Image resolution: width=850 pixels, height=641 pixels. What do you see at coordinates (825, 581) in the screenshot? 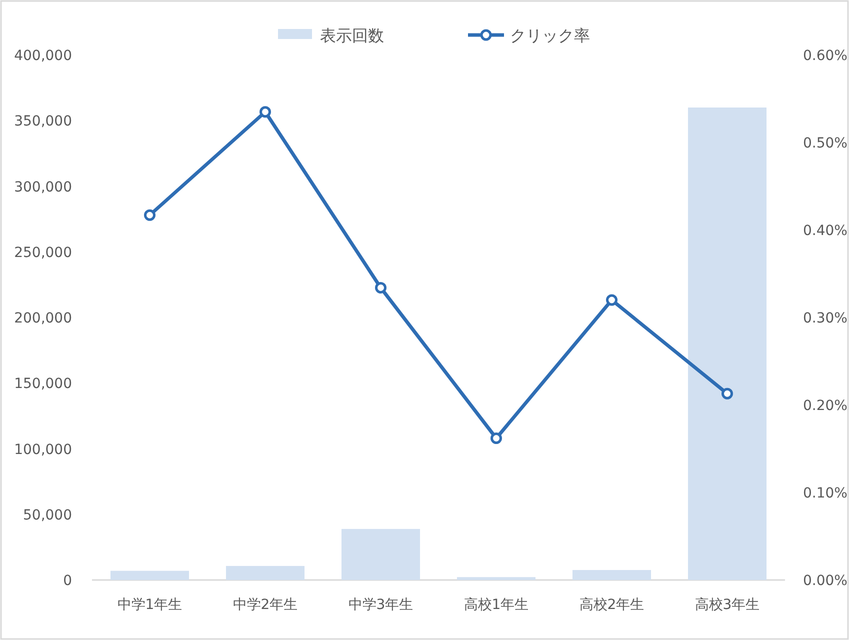
I see `y2-tick-label: 0.00%` at bounding box center [825, 581].